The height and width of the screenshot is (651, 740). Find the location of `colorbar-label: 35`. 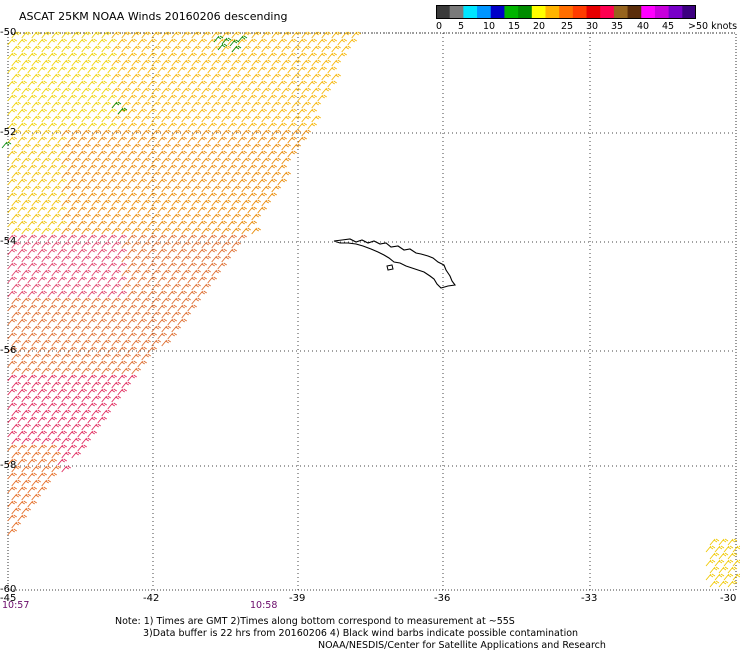

colorbar-label: 35 is located at coordinates (617, 26).